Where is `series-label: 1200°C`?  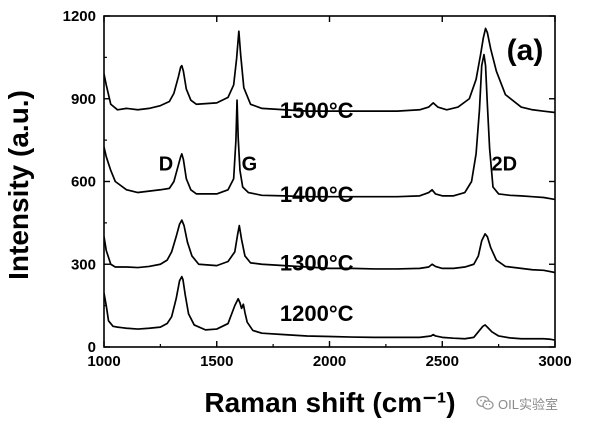
series-label: 1200°C is located at coordinates (317, 313).